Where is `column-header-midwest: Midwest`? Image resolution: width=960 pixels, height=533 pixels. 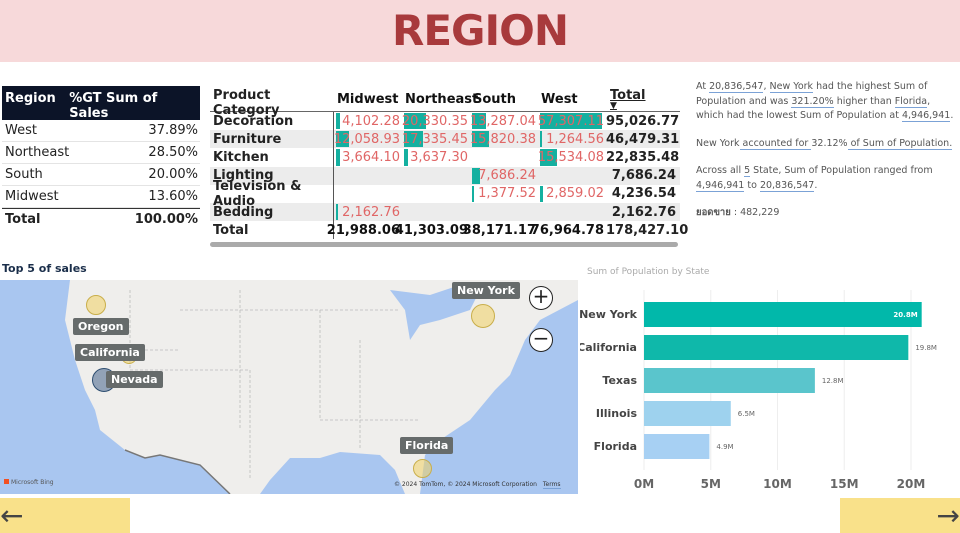
column-header-midwest: Midwest is located at coordinates (368, 99).